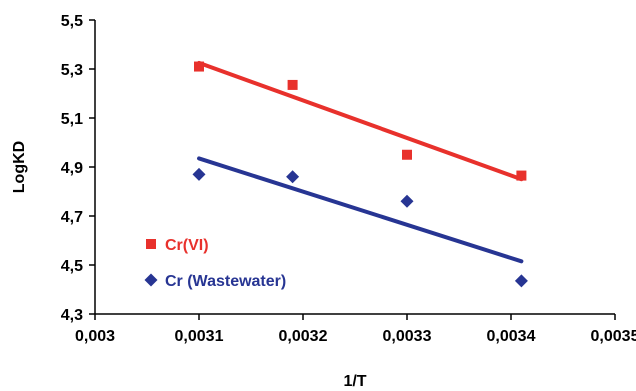  What do you see at coordinates (95, 336) in the screenshot?
I see `x-tick-label: 0,003` at bounding box center [95, 336].